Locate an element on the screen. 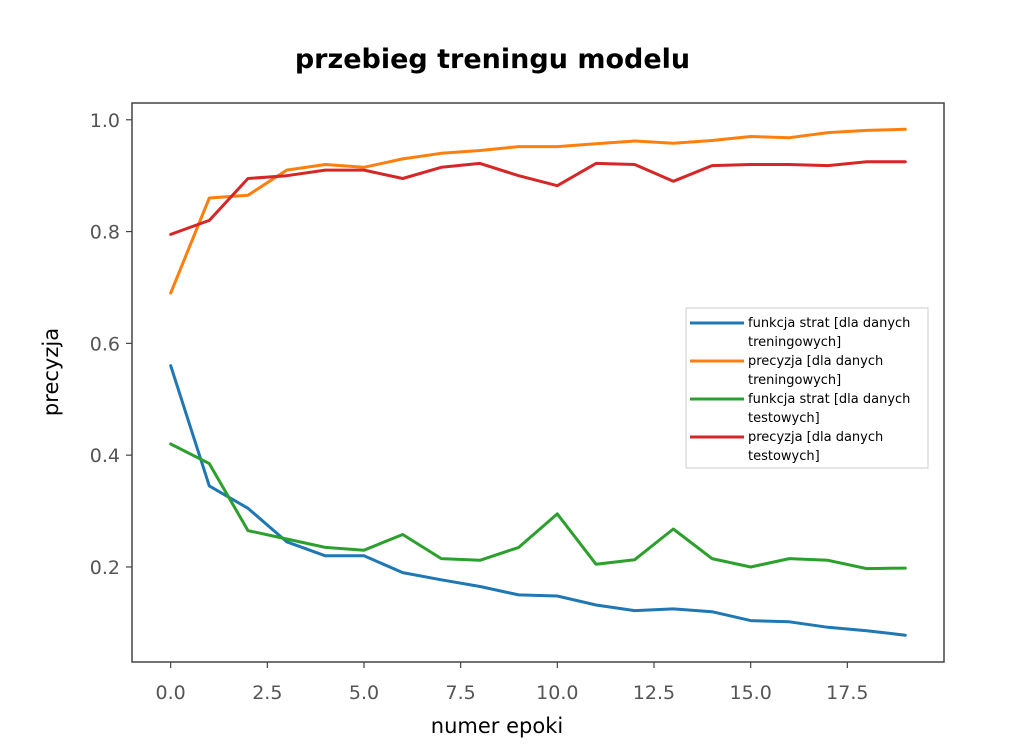  x-tick-label: 2.5 is located at coordinates (267, 693).